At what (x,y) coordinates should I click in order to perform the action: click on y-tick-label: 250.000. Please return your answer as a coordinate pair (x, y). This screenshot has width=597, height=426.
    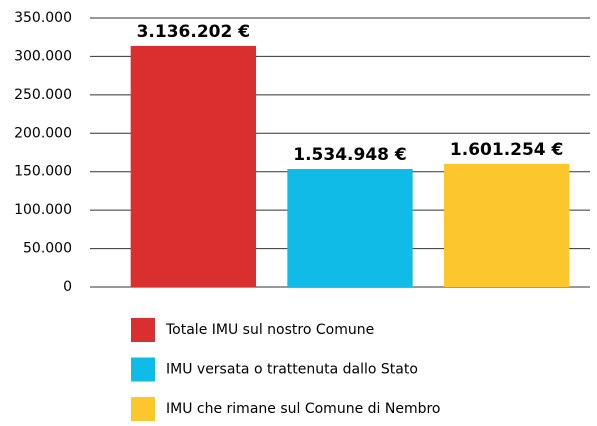
    Looking at the image, I should click on (43, 95).